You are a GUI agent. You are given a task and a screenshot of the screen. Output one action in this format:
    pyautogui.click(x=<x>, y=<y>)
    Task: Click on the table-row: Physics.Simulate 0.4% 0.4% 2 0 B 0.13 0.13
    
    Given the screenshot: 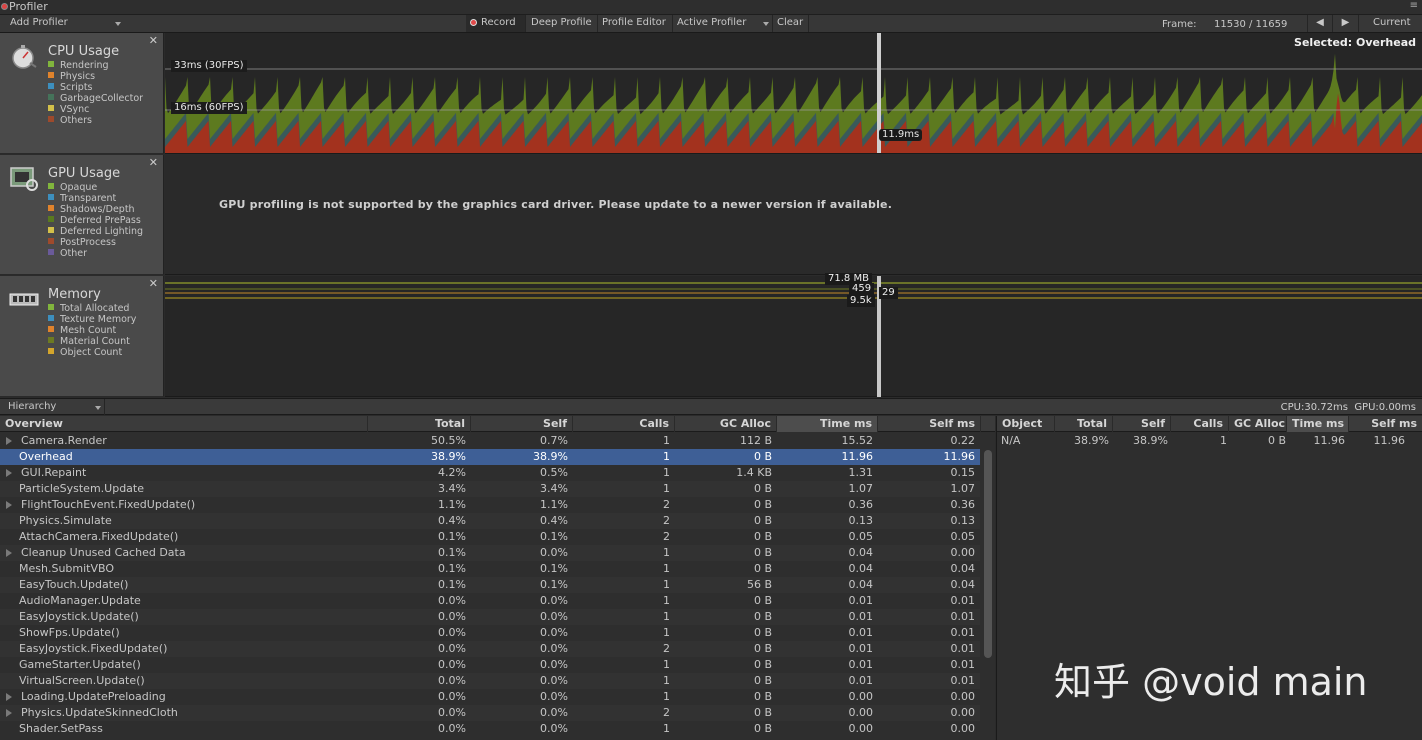 What is the action you would take?
    pyautogui.click(x=490, y=521)
    